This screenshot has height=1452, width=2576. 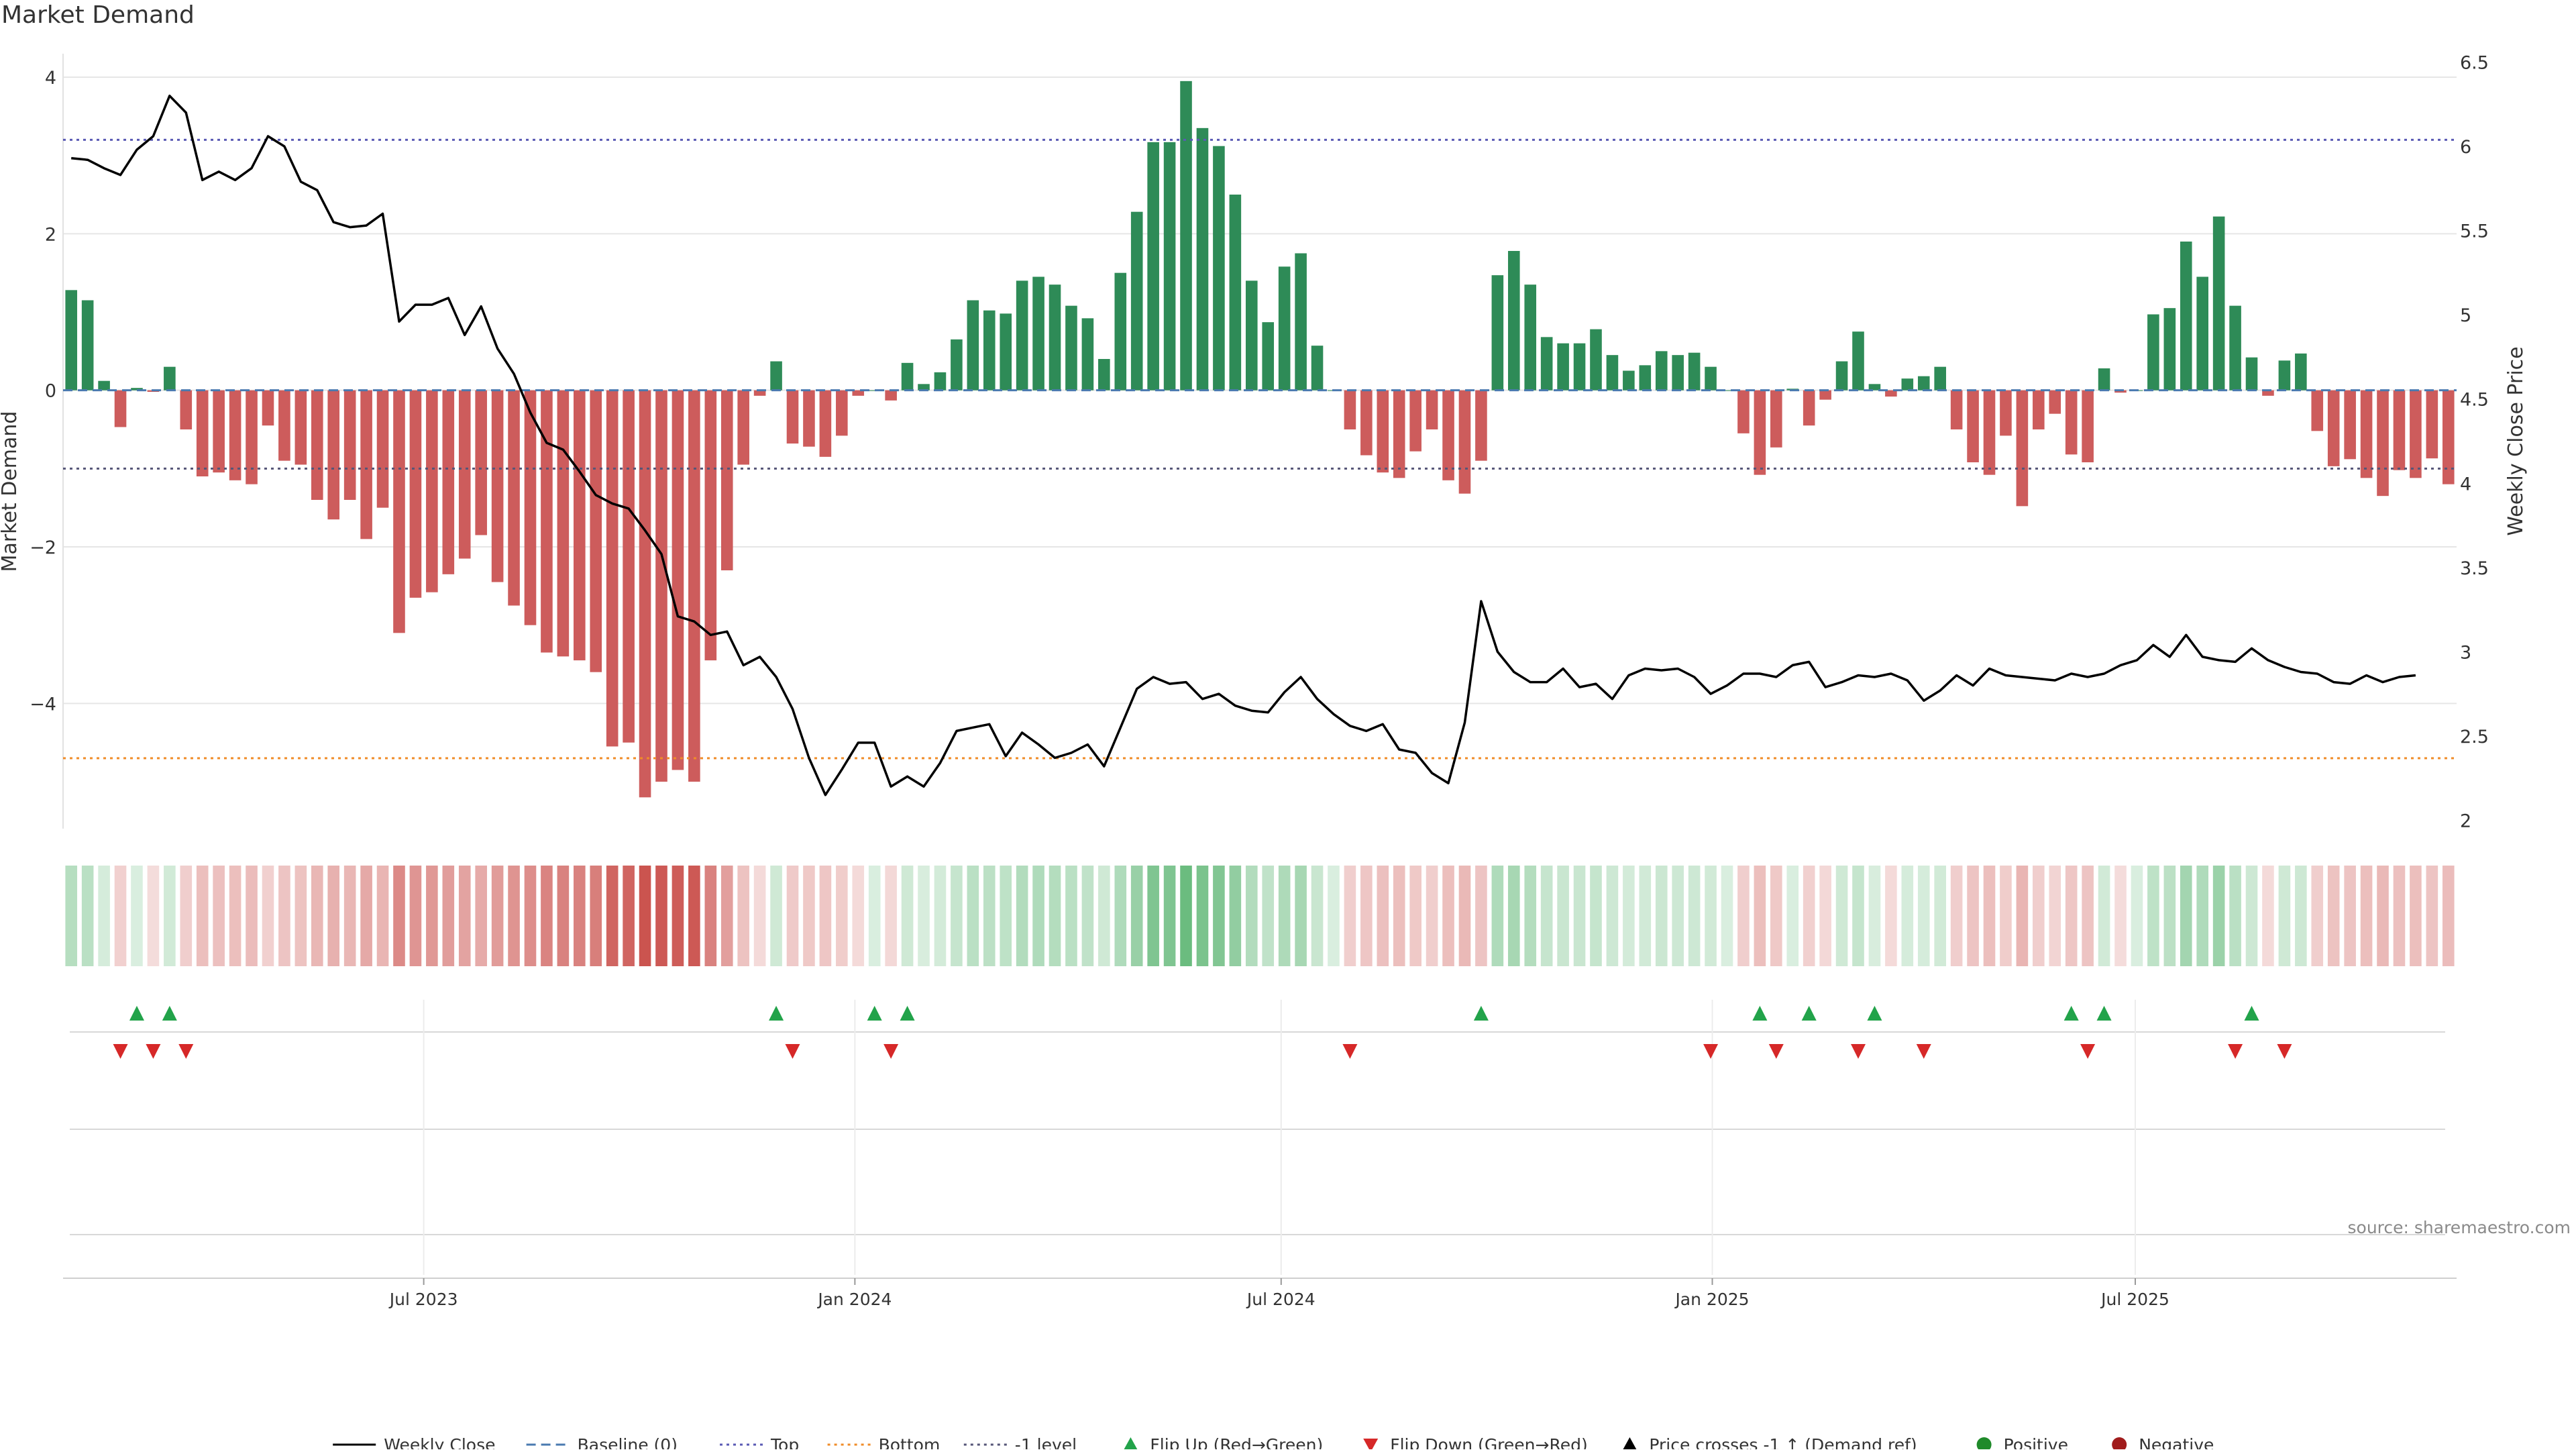 What do you see at coordinates (439, 1442) in the screenshot?
I see `legend-label: Weekly Close` at bounding box center [439, 1442].